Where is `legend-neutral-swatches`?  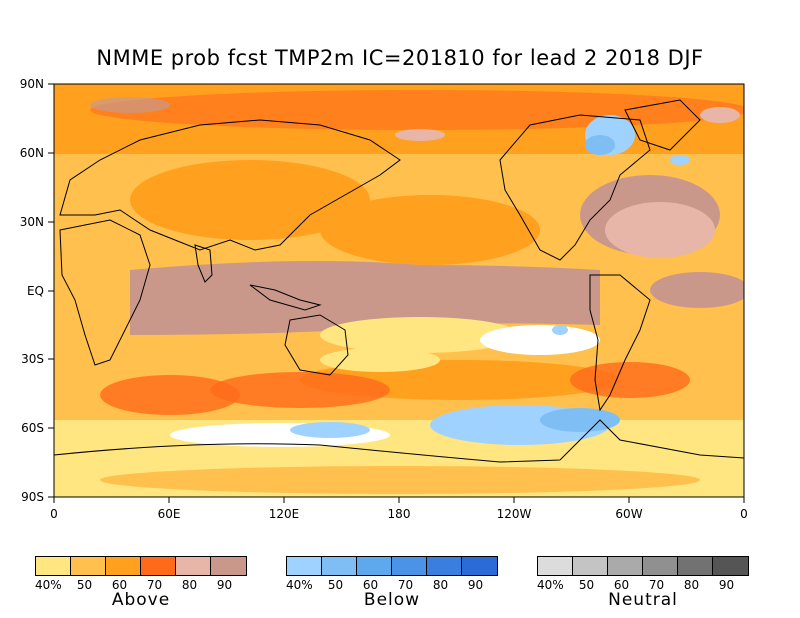 legend-neutral-swatches is located at coordinates (643, 566).